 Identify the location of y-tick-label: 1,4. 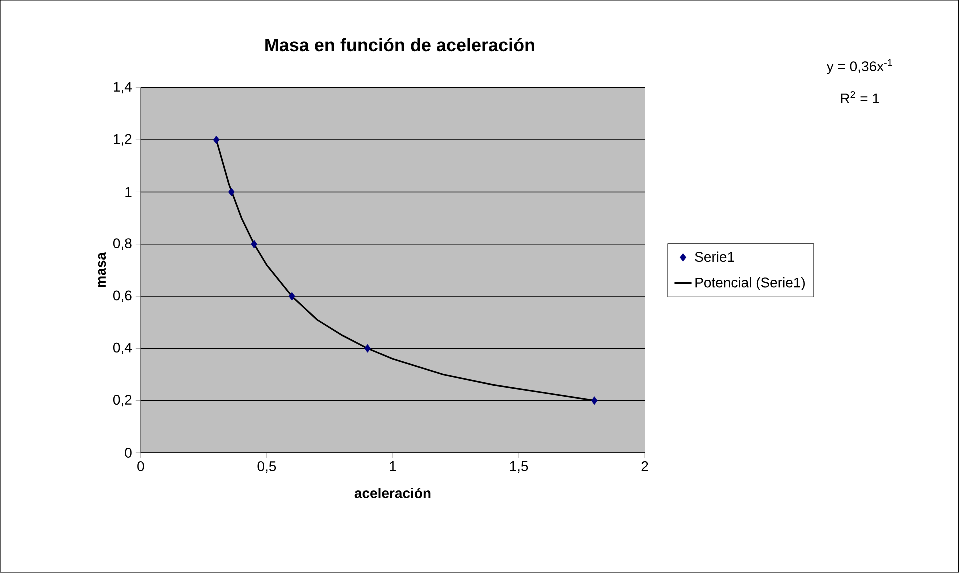
(123, 88).